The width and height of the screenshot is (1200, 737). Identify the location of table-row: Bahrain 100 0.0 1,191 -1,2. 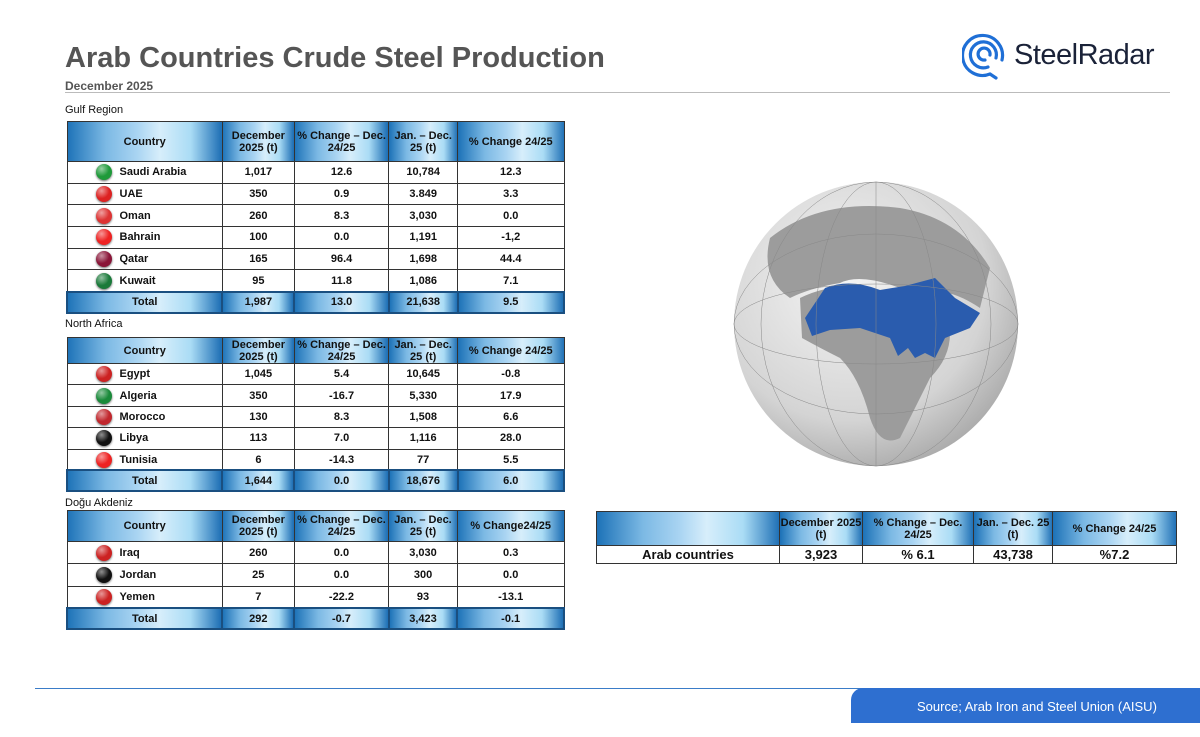
(315, 237).